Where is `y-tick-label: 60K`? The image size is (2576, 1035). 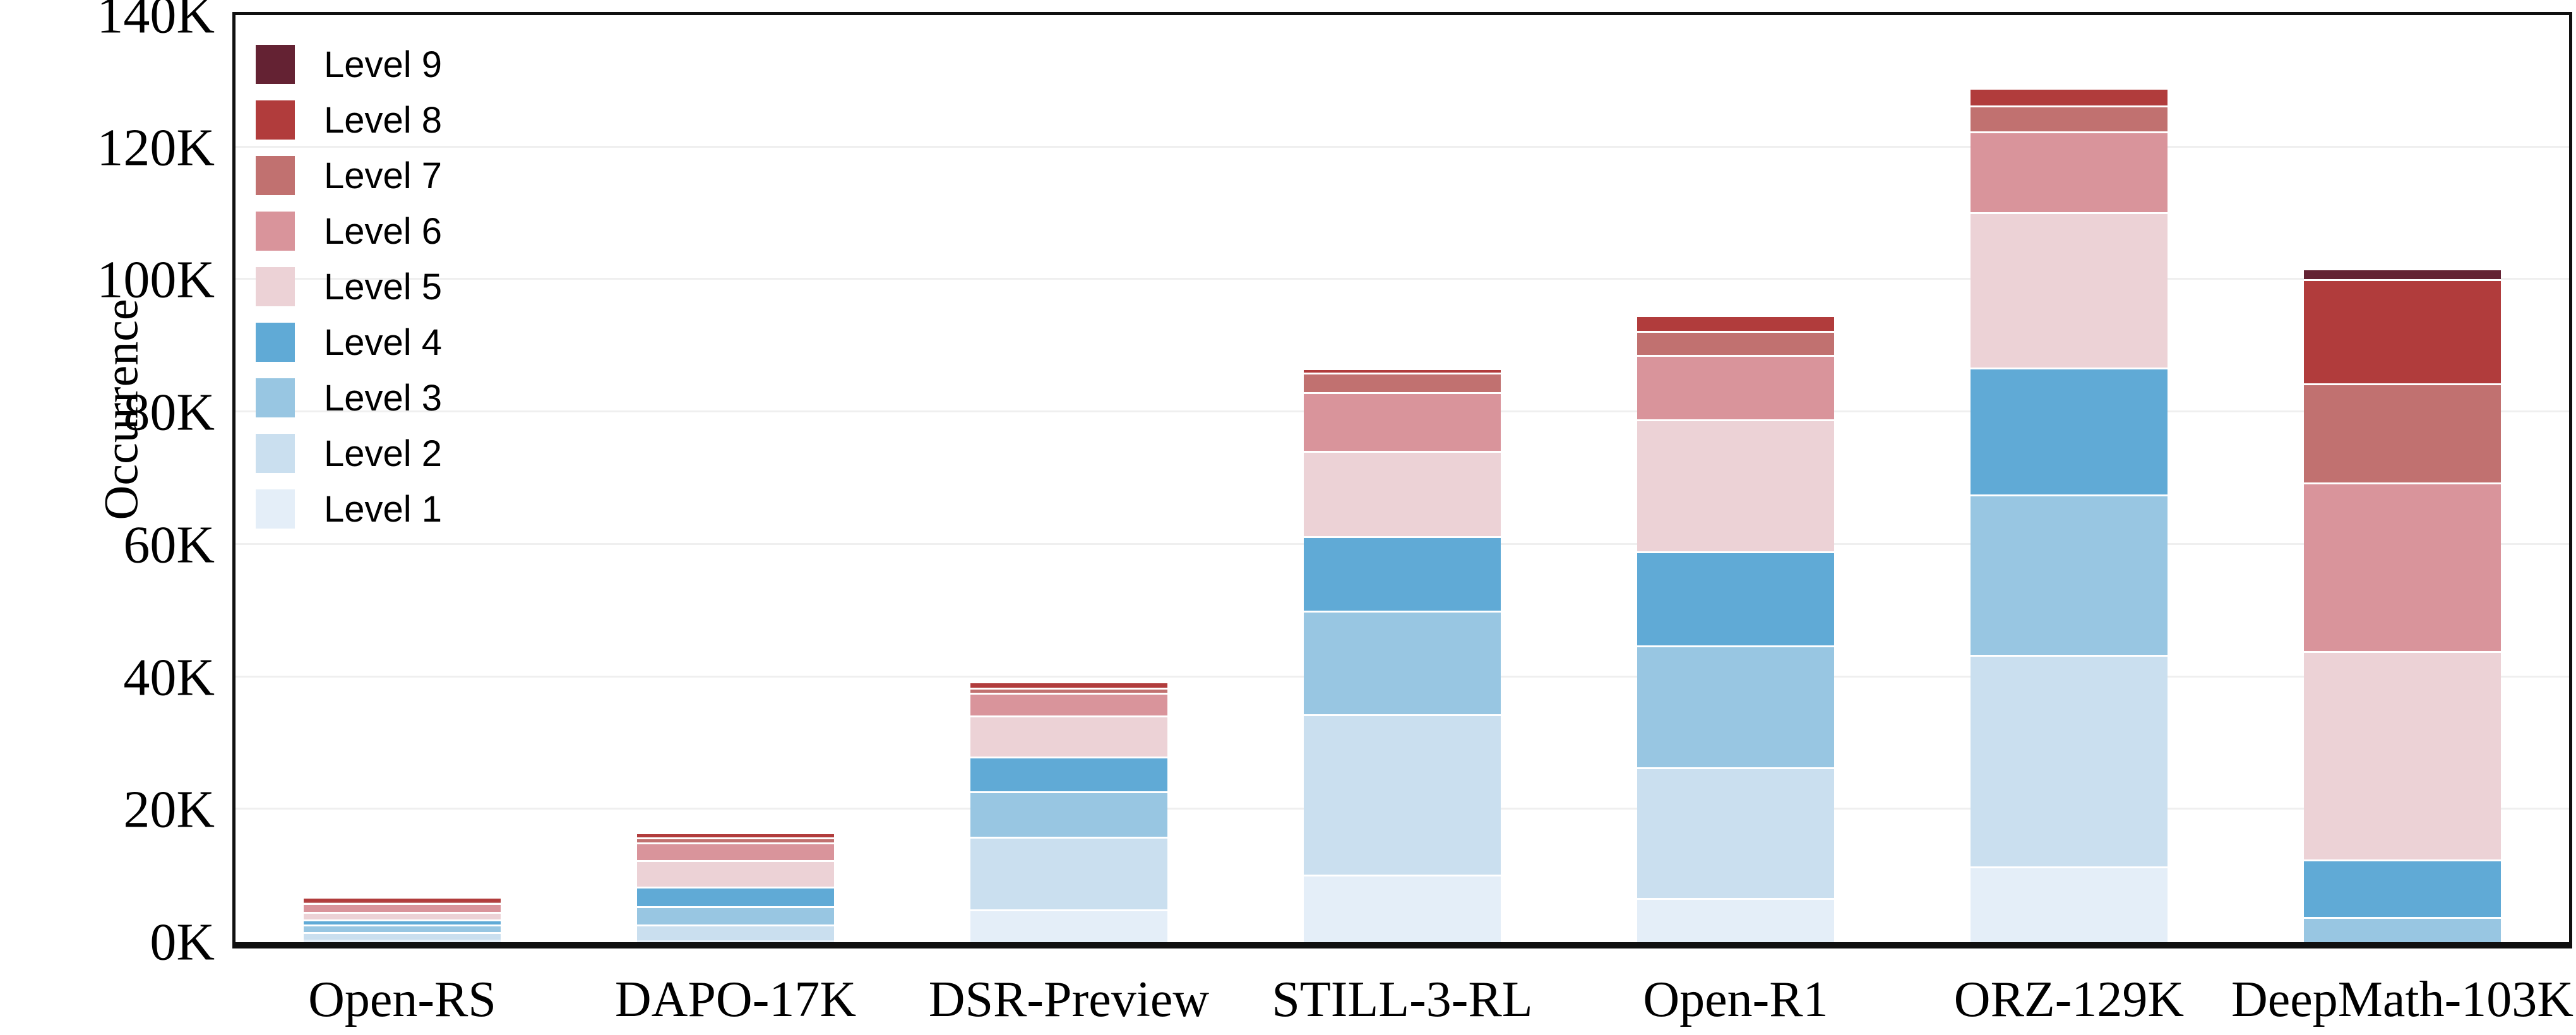
y-tick-label: 60K is located at coordinates (169, 545).